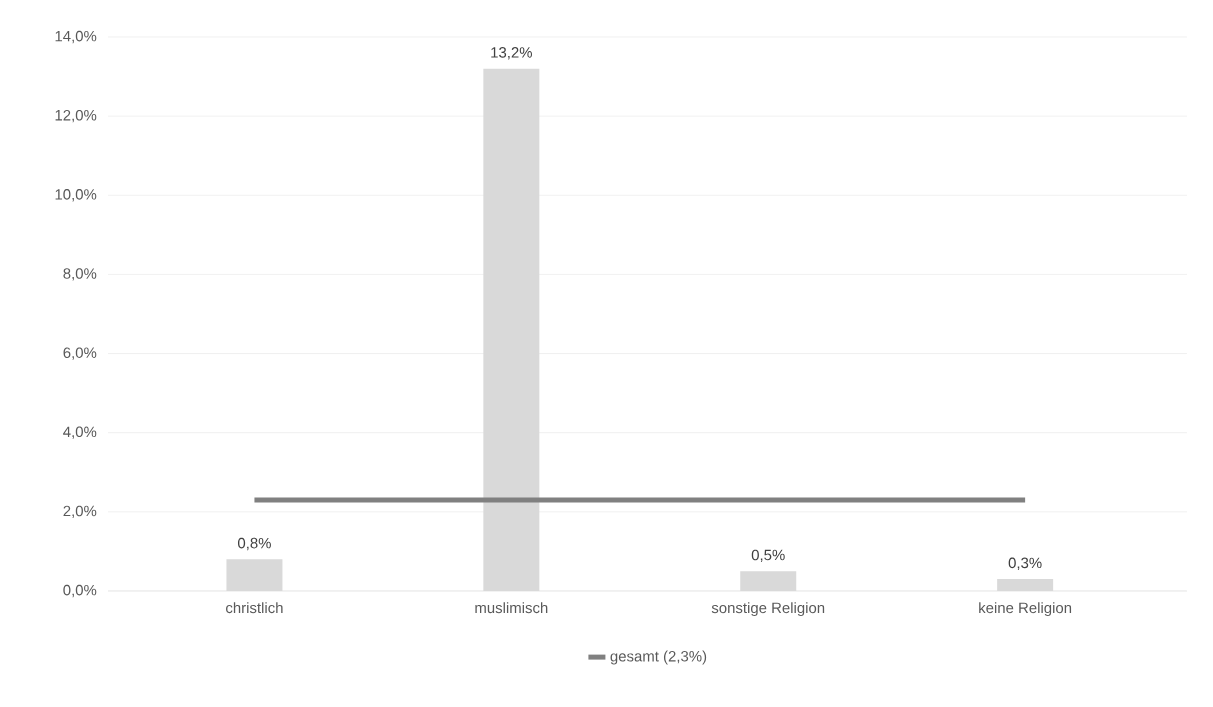 This screenshot has width=1213, height=707. I want to click on y-tick-label: 6,0%, so click(80, 353).